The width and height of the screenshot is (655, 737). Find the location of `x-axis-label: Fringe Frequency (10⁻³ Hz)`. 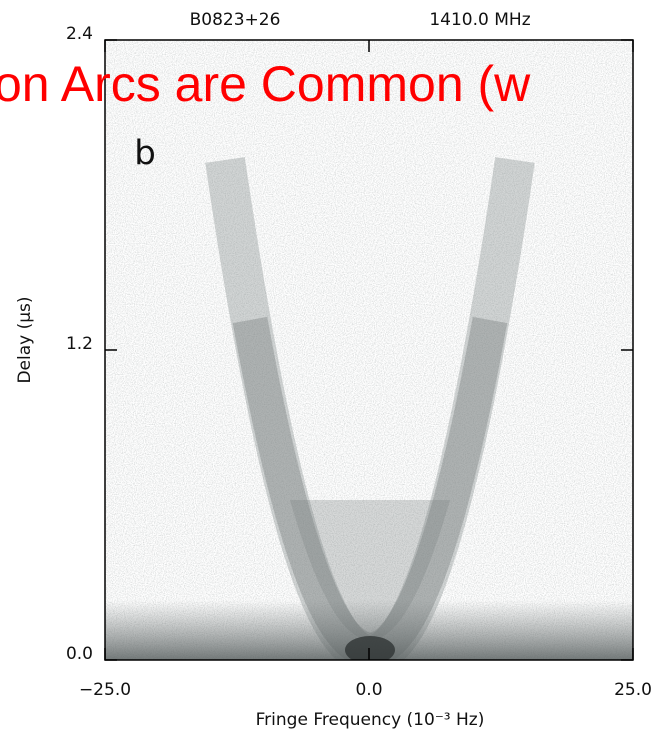

x-axis-label: Fringe Frequency (10⁻³ Hz) is located at coordinates (370, 720).